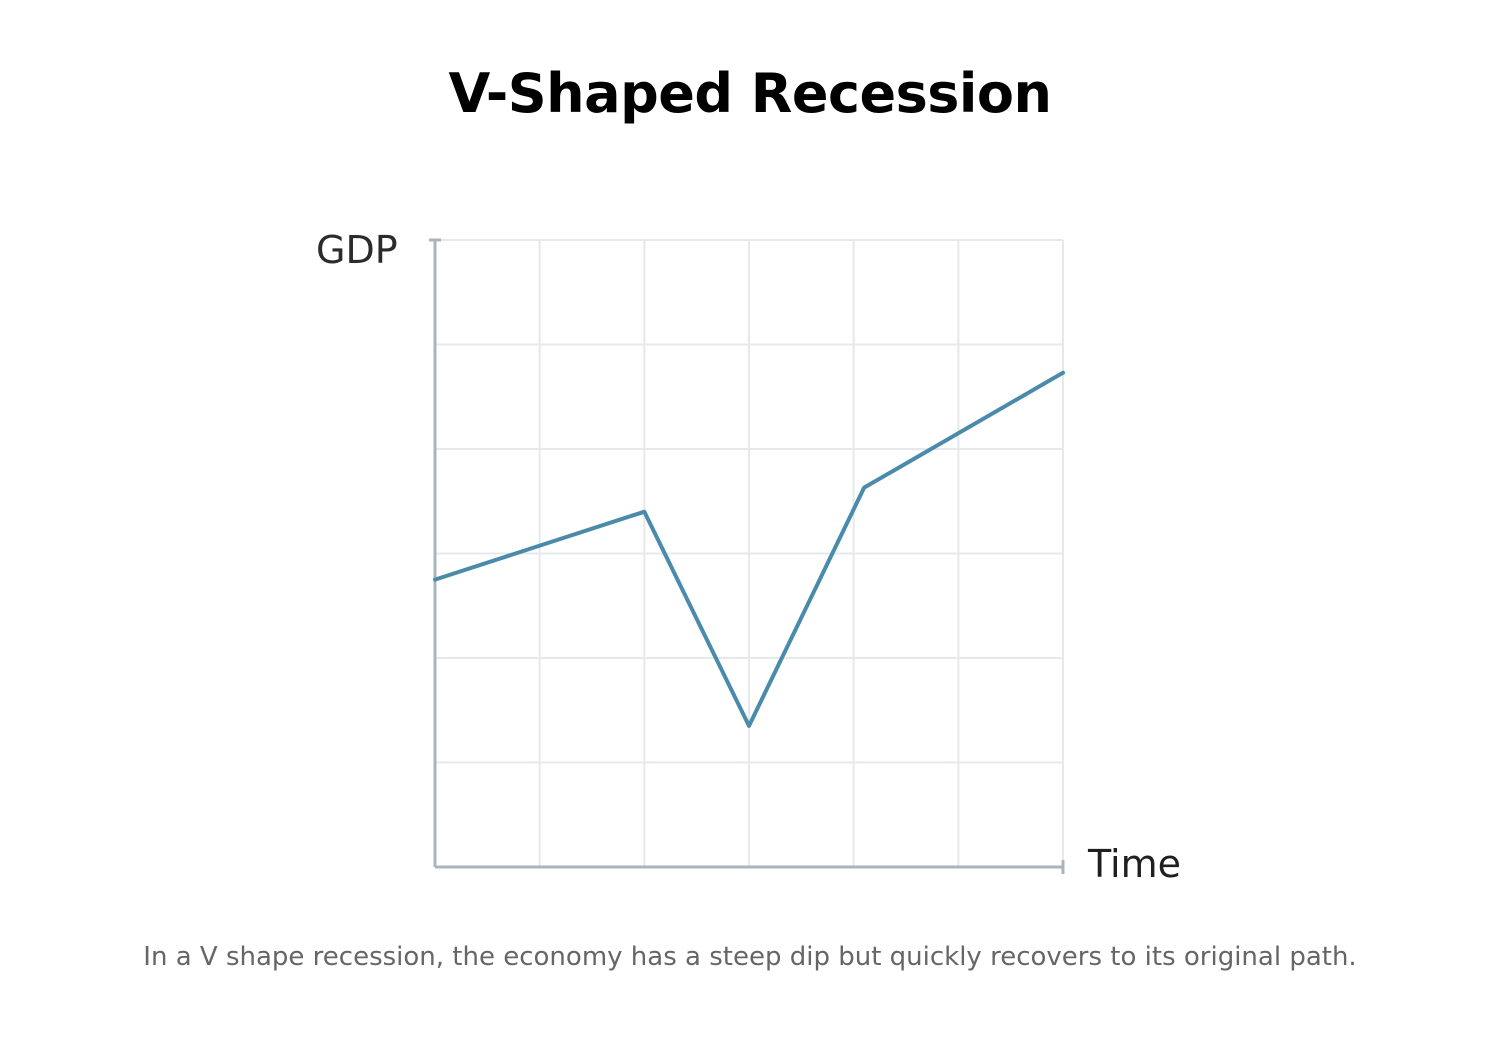 This screenshot has height=1039, width=1500. I want to click on chart-title: V-Shaped Recession, so click(750, 93).